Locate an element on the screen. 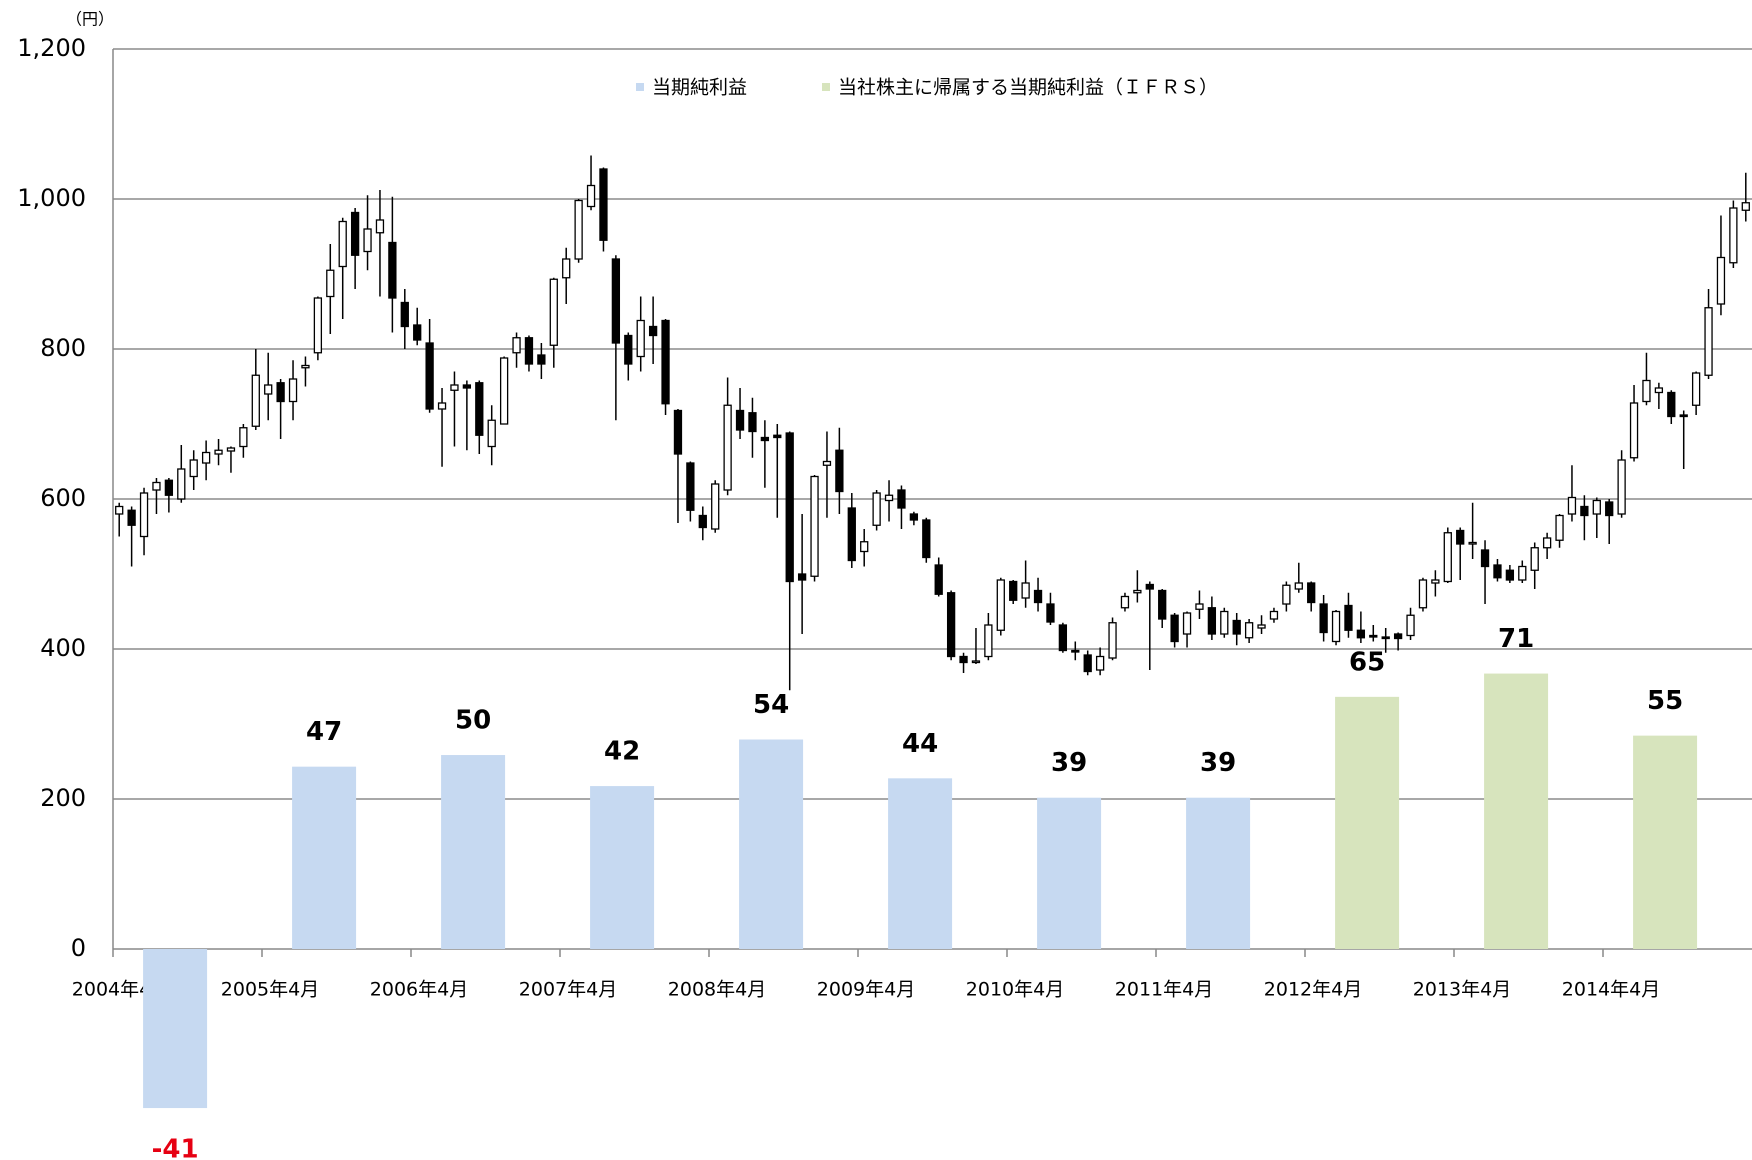 Image resolution: width=1752 pixels, height=1160 pixels. y-tick-label: 1,000 is located at coordinates (51, 198).